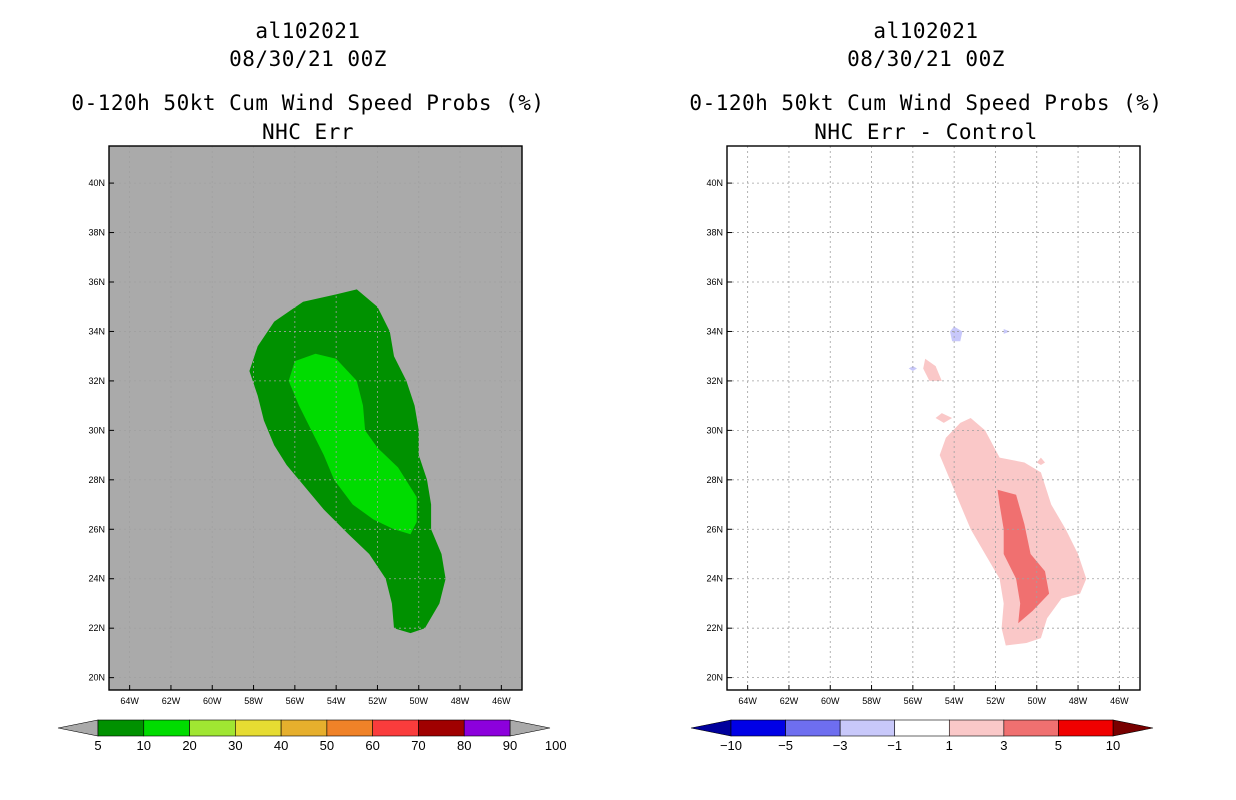  I want to click on right-colorbar: −10 −5 −3 −1 1 3 5 10, so click(922, 736).